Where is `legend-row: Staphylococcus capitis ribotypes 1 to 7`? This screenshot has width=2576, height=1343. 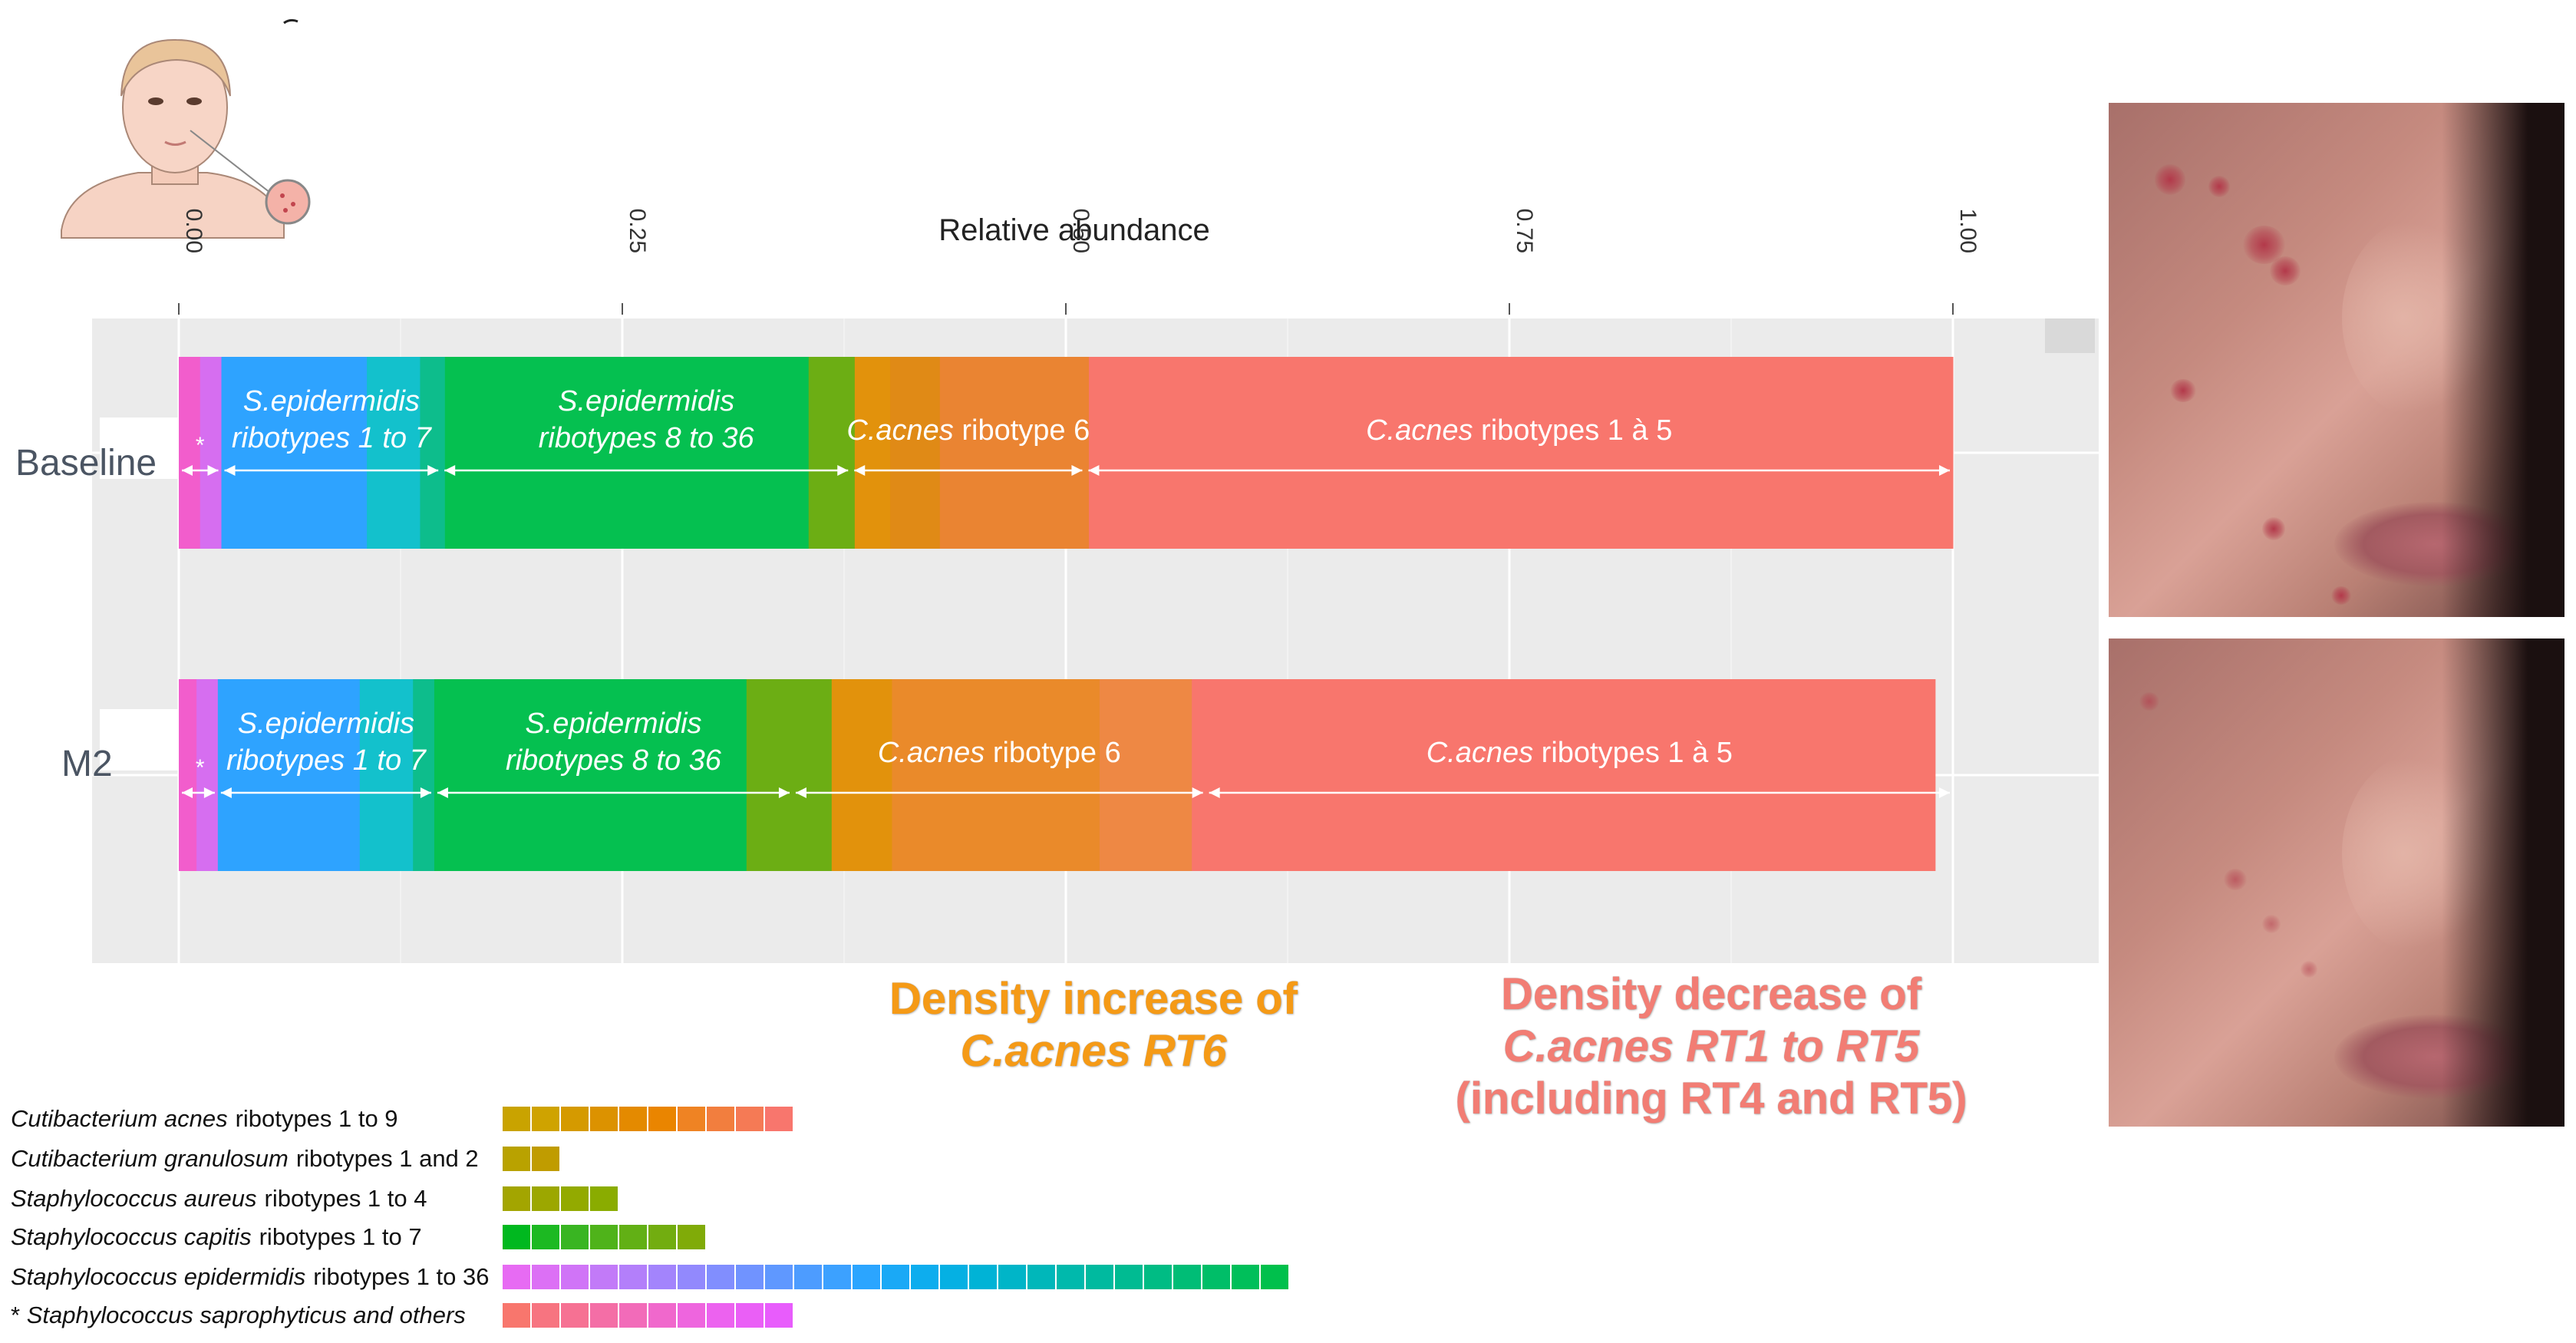 legend-row: Staphylococcus capitis ribotypes 1 to 7 is located at coordinates (217, 1237).